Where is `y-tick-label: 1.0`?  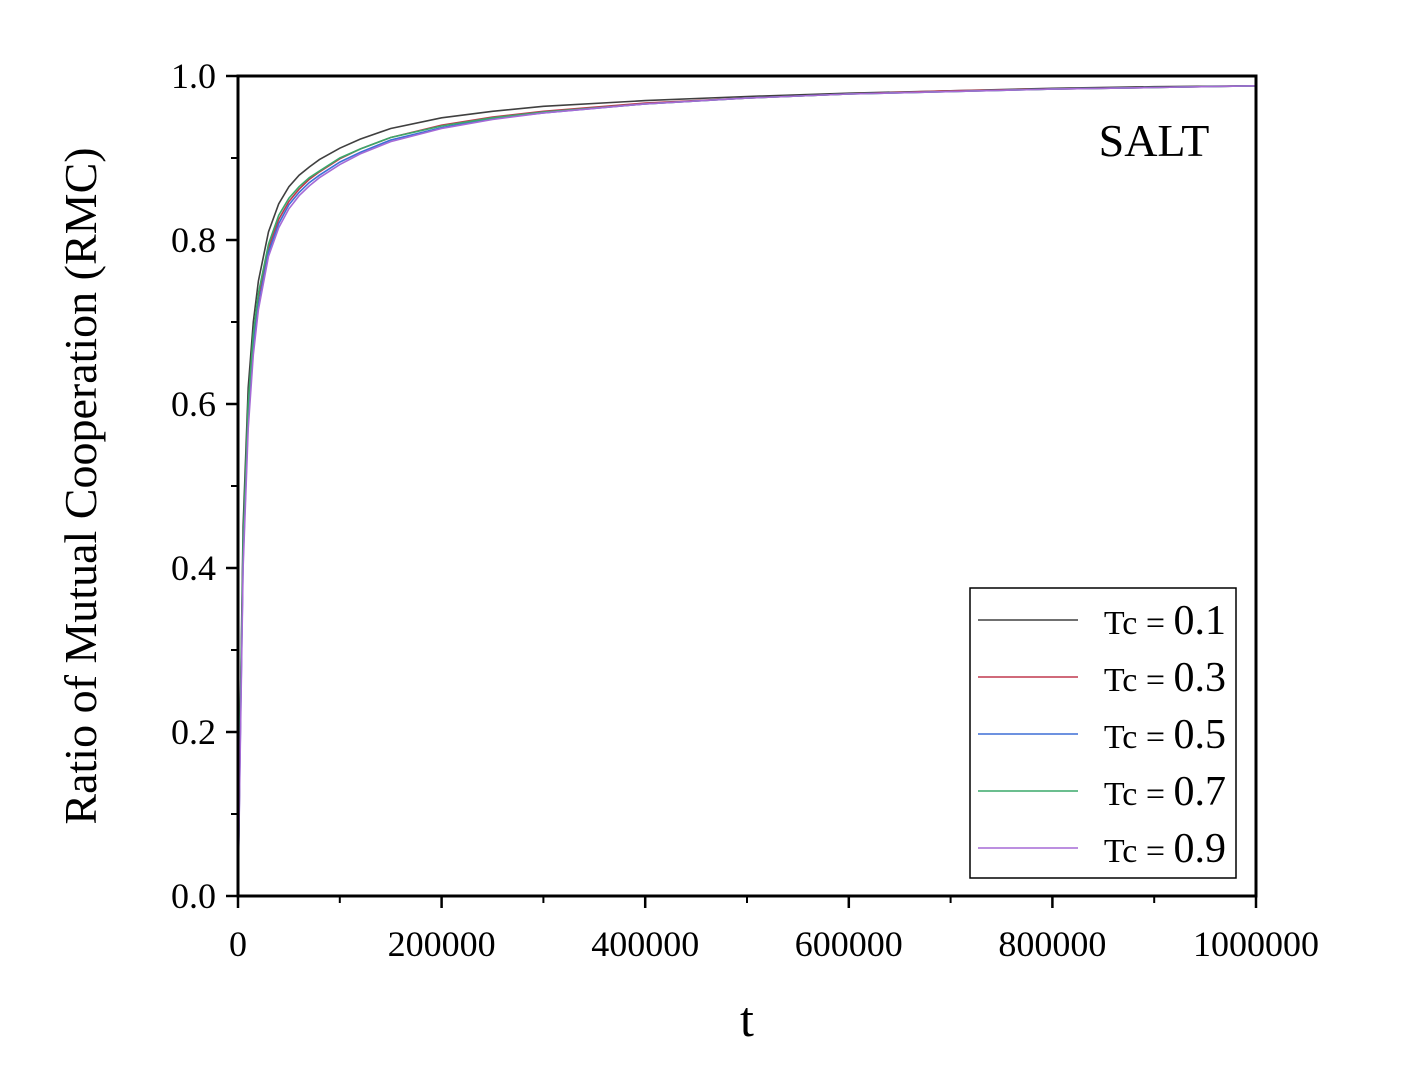 y-tick-label: 1.0 is located at coordinates (193, 76).